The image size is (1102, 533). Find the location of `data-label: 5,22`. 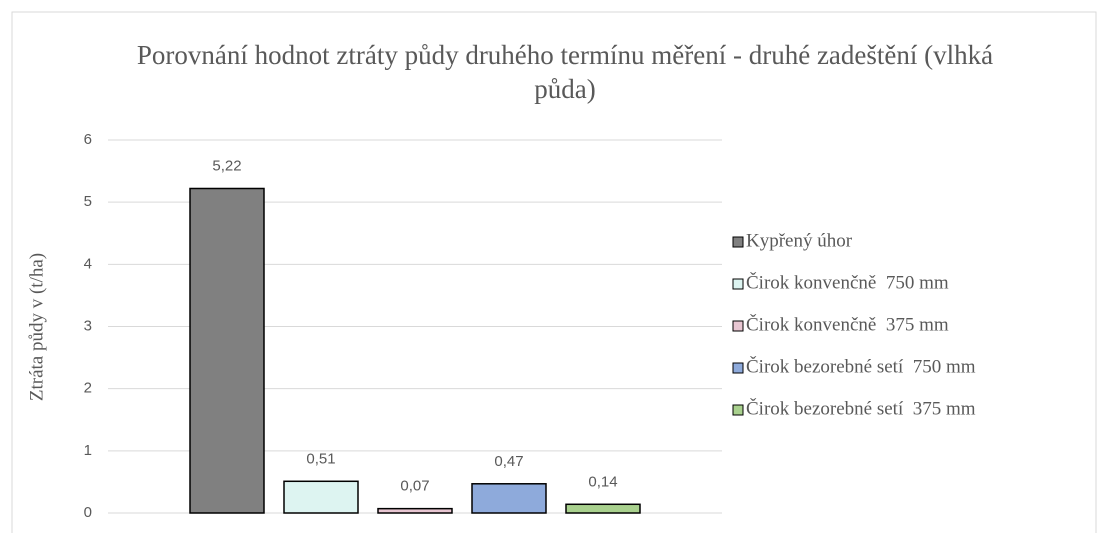

data-label: 5,22 is located at coordinates (226, 165).